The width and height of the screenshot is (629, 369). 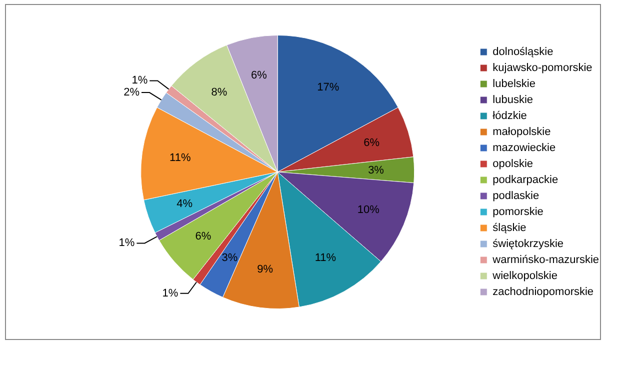 I want to click on legend-label: warmińsko-mazurskie, so click(x=546, y=260).